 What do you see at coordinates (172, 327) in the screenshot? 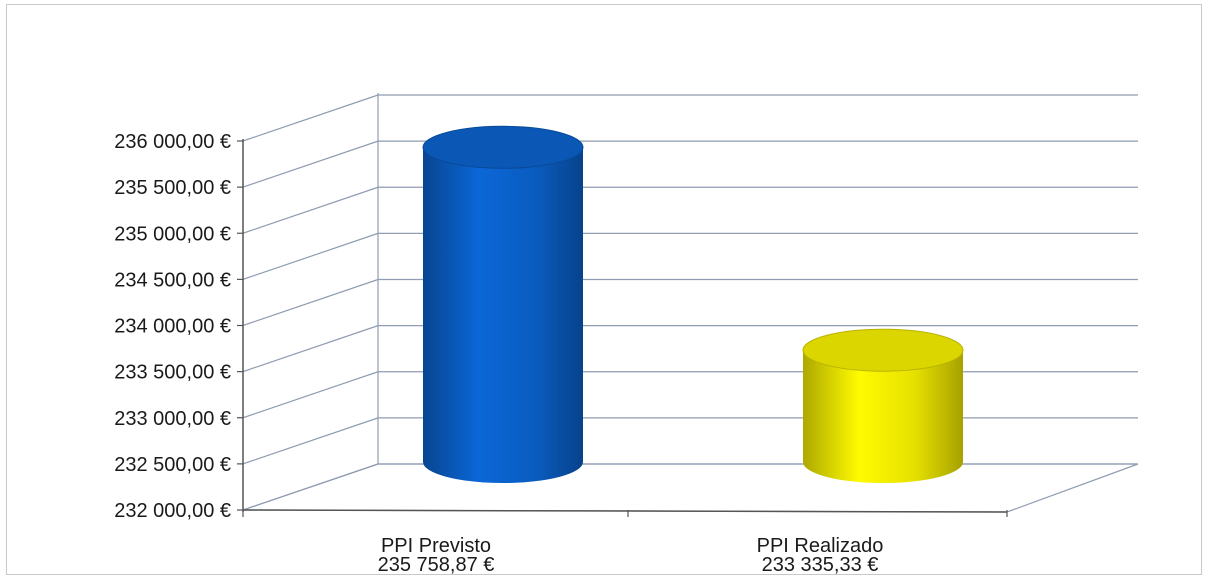
I see `y-tick-label: 234 000,00 €` at bounding box center [172, 327].